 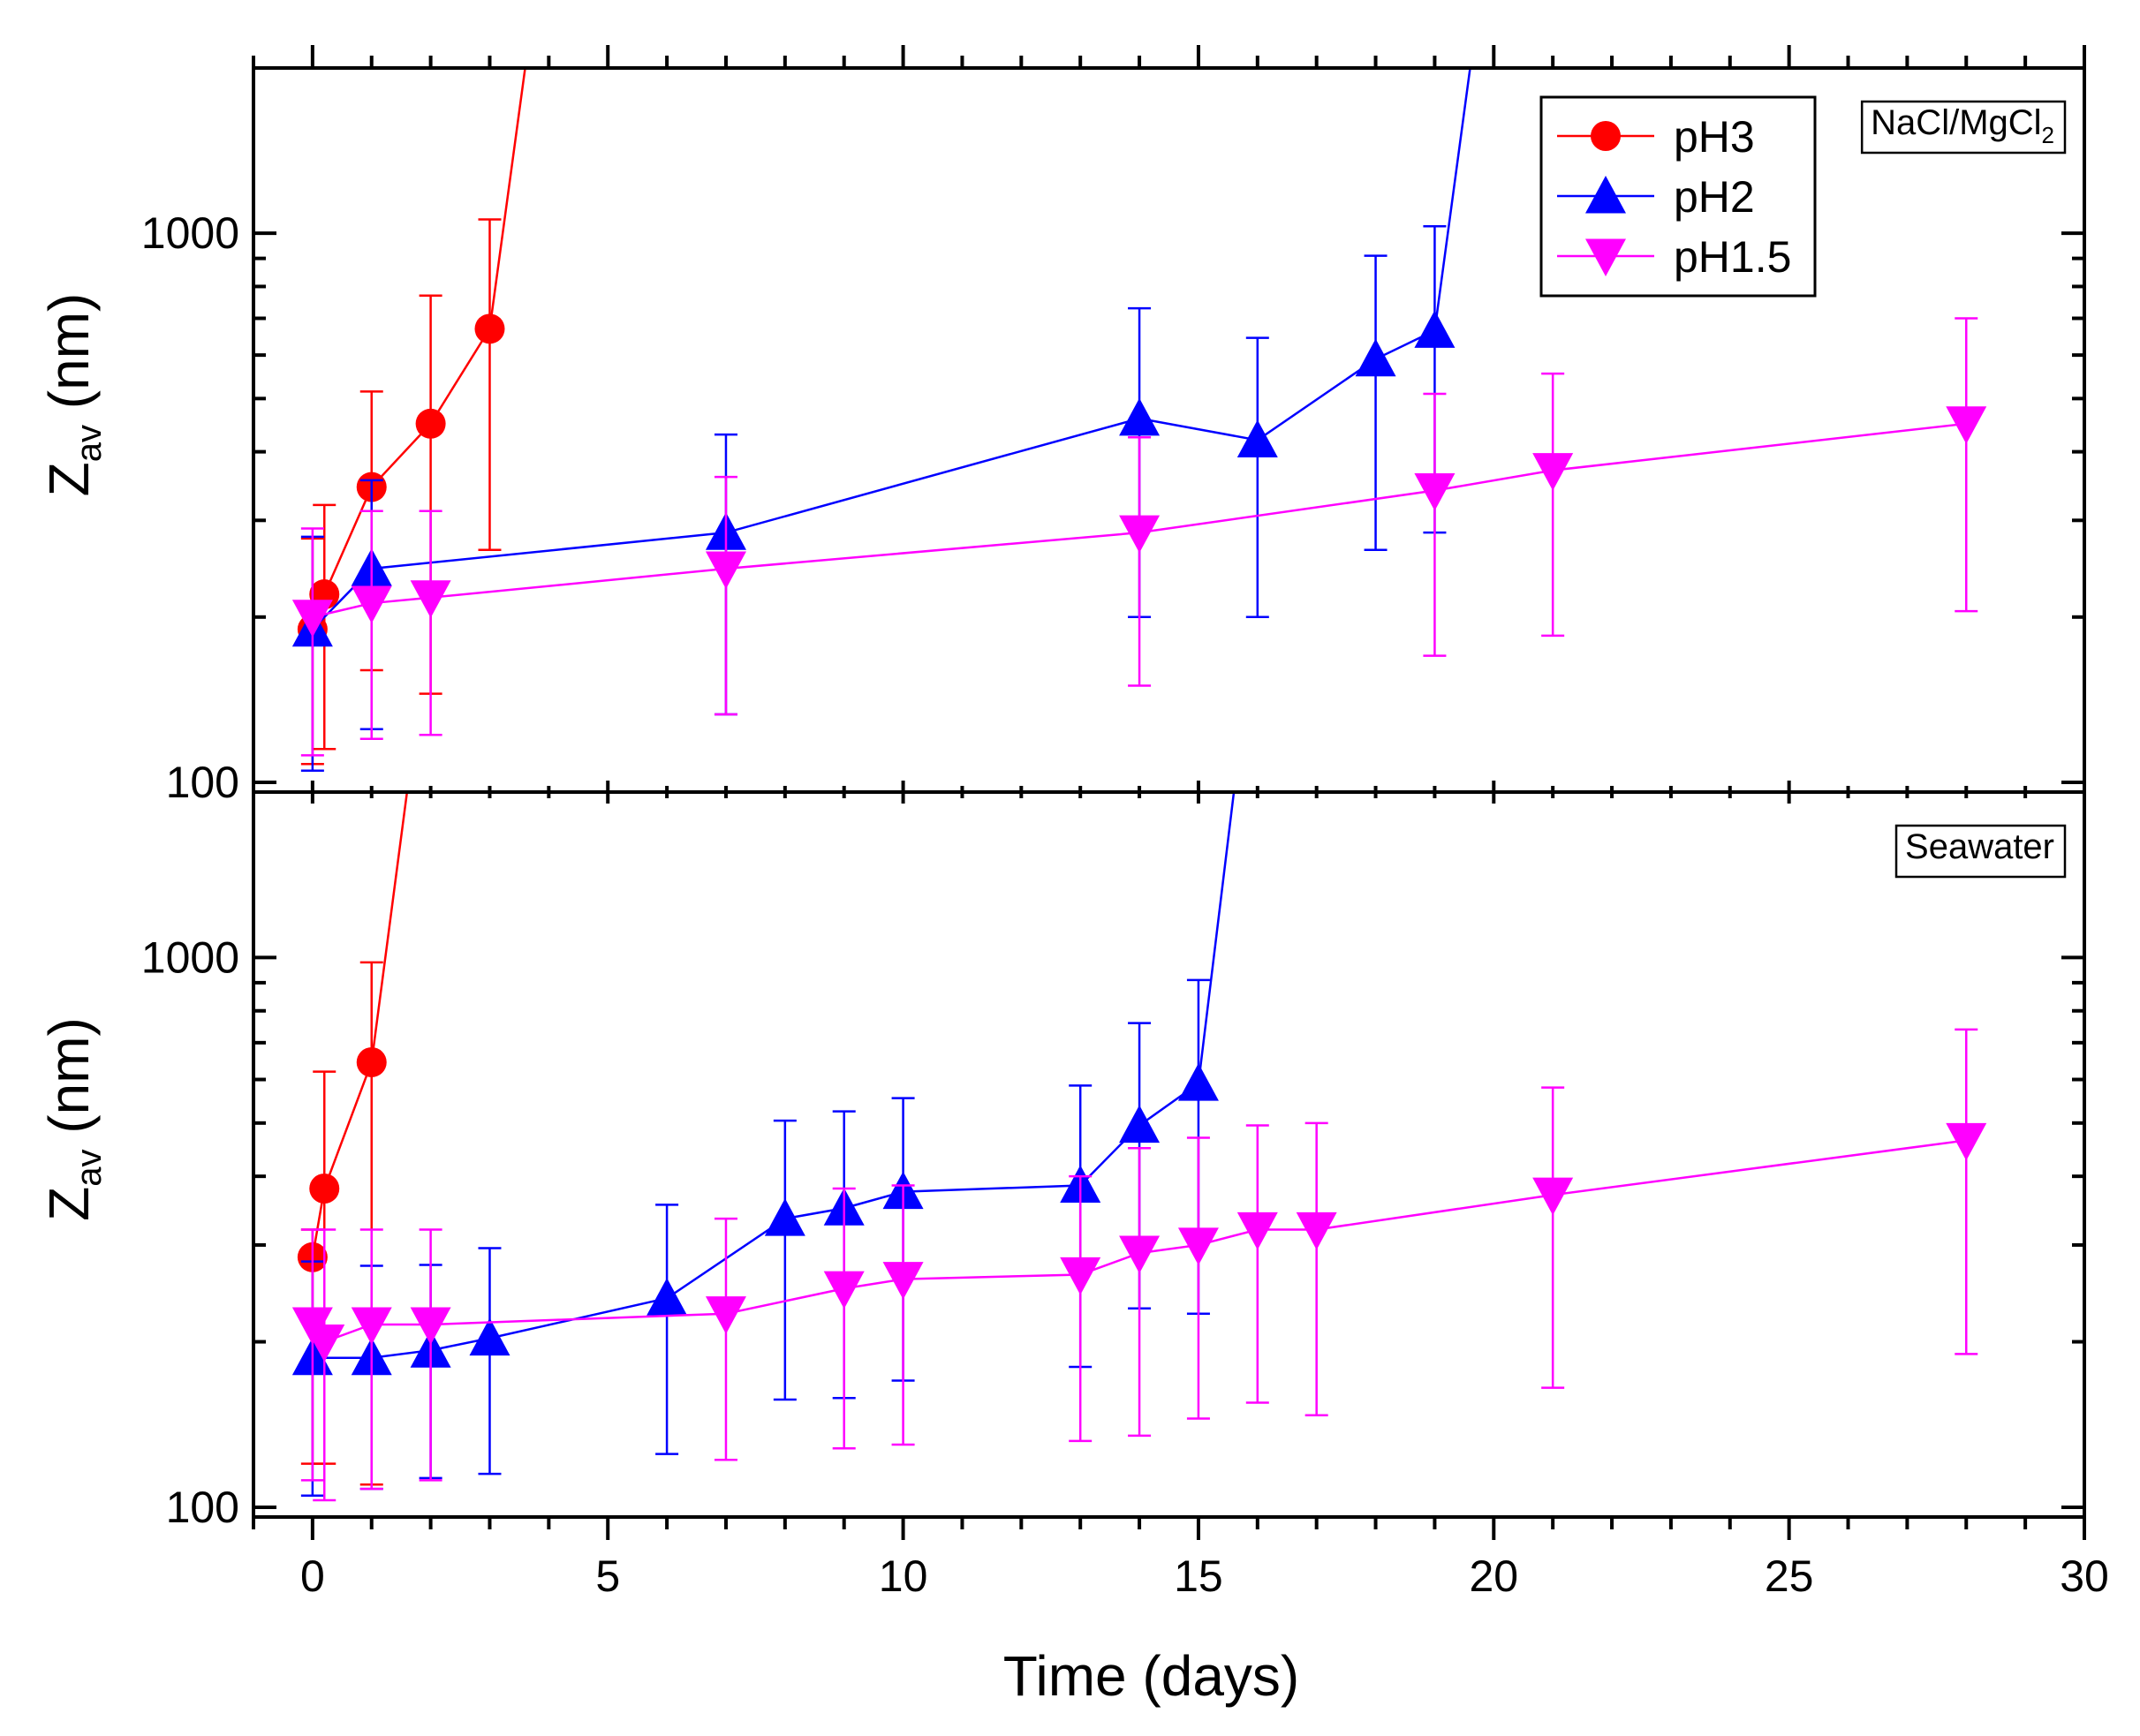 I want to click on x-tick-label: 15, so click(x=1198, y=1576).